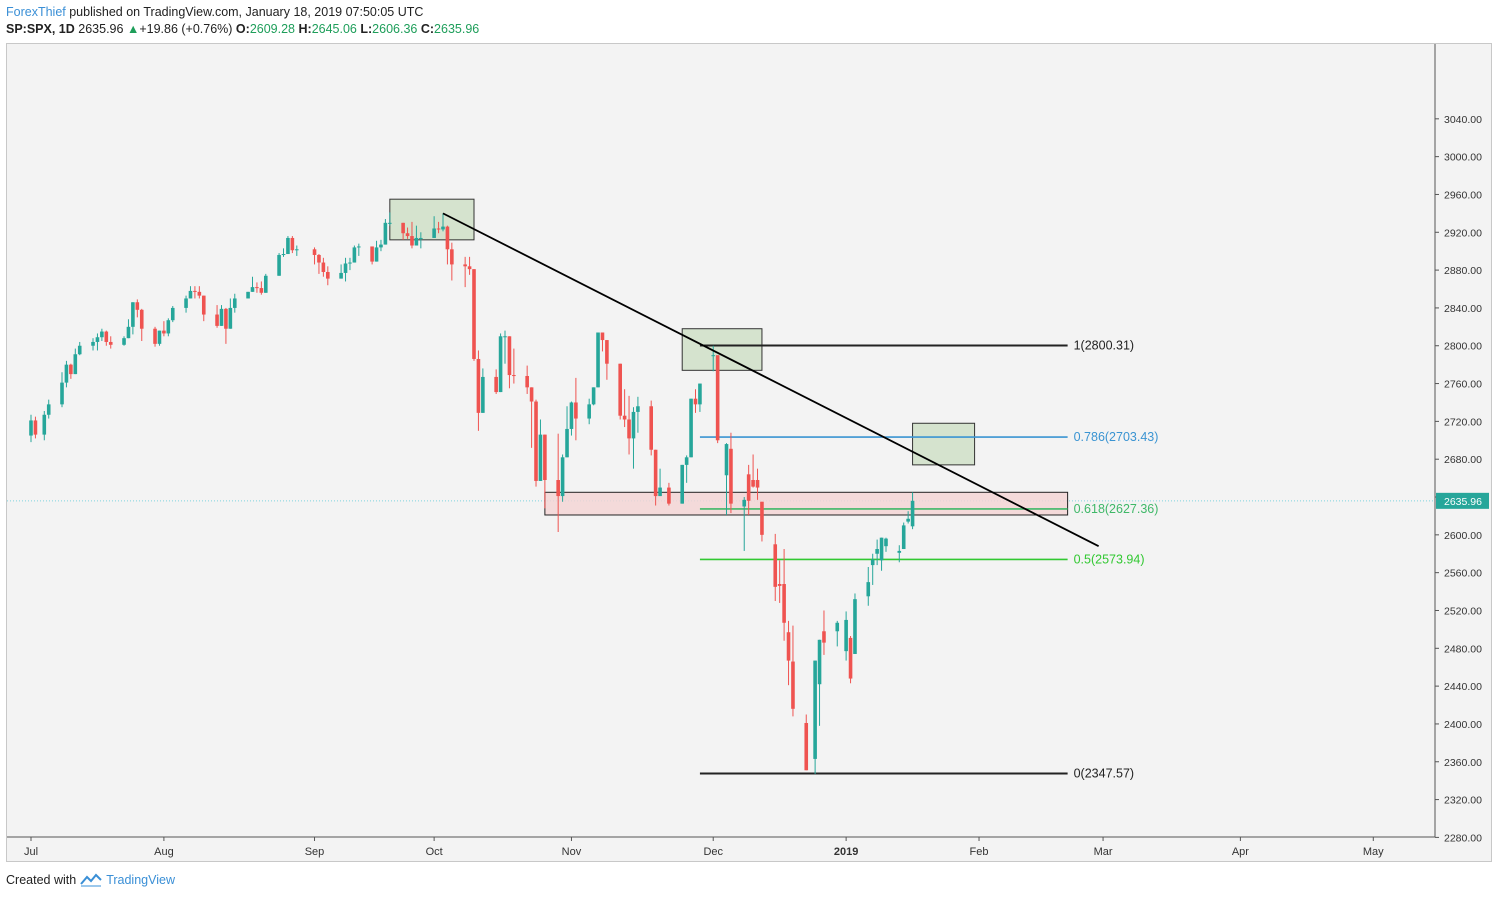 The height and width of the screenshot is (899, 1498). What do you see at coordinates (1463, 574) in the screenshot?
I see `price-tick-label: 2560.00` at bounding box center [1463, 574].